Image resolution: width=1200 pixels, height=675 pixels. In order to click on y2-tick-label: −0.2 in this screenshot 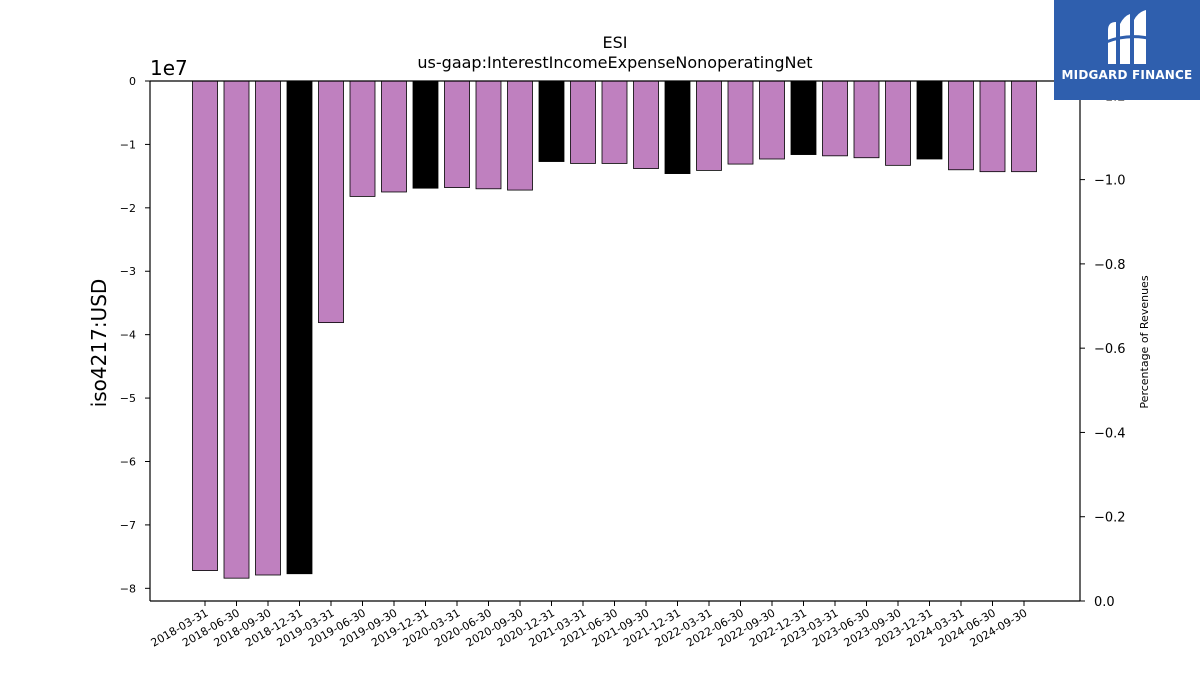, I will do `click(1110, 518)`.